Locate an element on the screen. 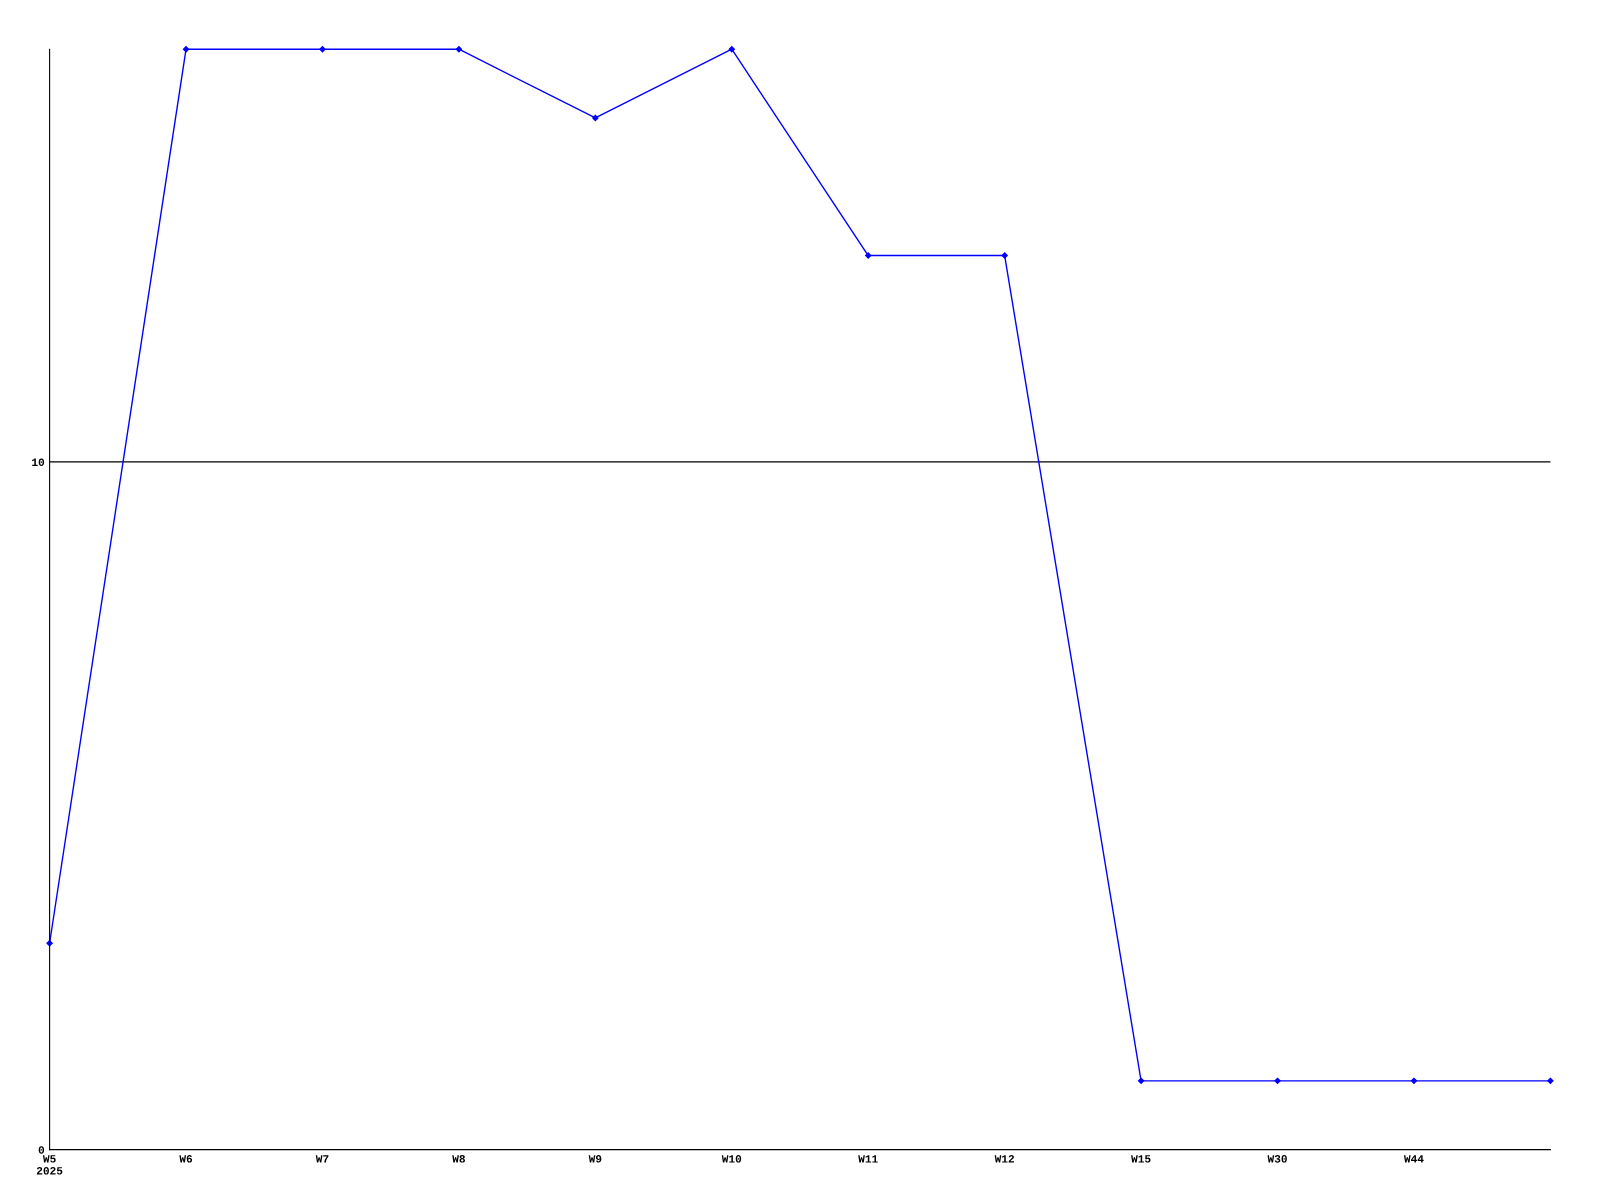  x-tick-label: W6 is located at coordinates (186, 1159).